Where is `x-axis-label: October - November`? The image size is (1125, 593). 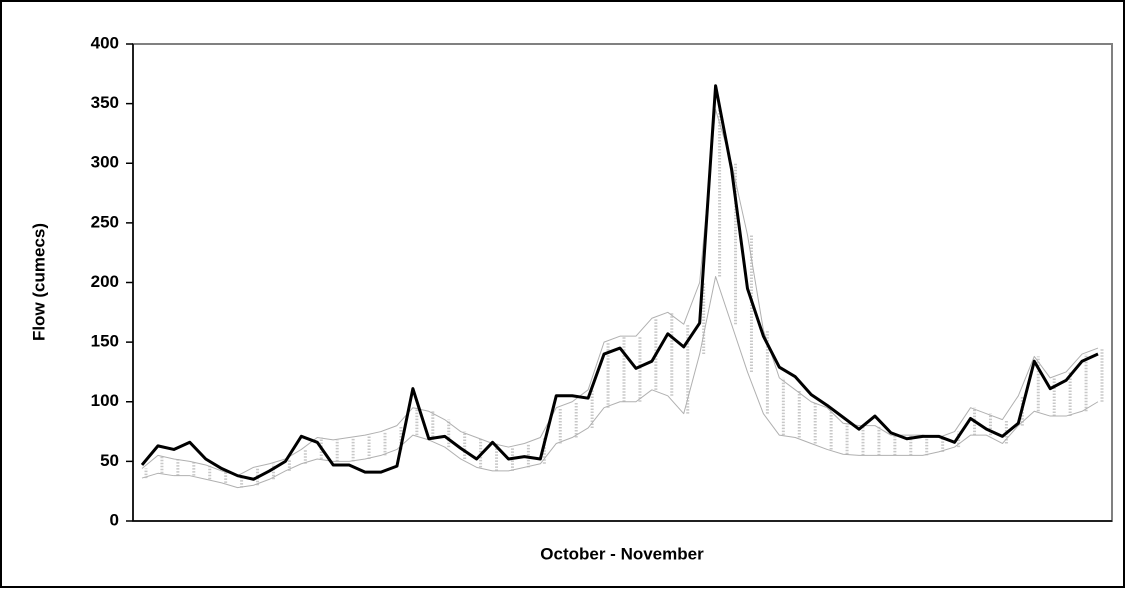
x-axis-label: October - November is located at coordinates (622, 553).